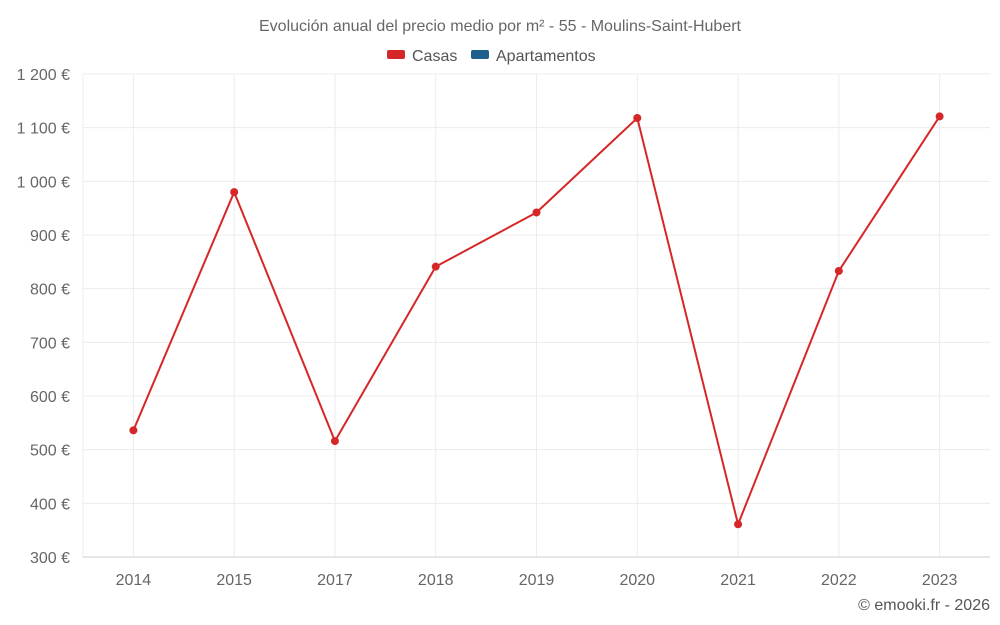  I want to click on y-tick-label: 1 200 €, so click(43, 75).